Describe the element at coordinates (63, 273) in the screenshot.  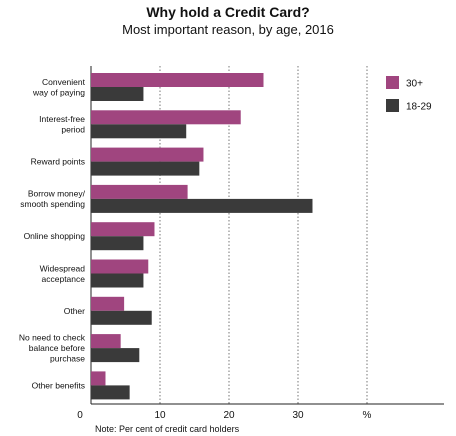
I see `category-label-5: Widespread acceptance` at that location.